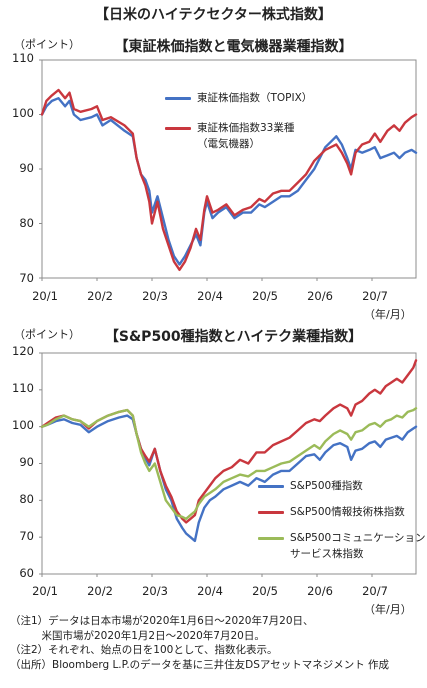 The width and height of the screenshot is (427, 688). I want to click on chart1-title: 【東証株価指数と電気機器業種指数】, so click(233, 47).